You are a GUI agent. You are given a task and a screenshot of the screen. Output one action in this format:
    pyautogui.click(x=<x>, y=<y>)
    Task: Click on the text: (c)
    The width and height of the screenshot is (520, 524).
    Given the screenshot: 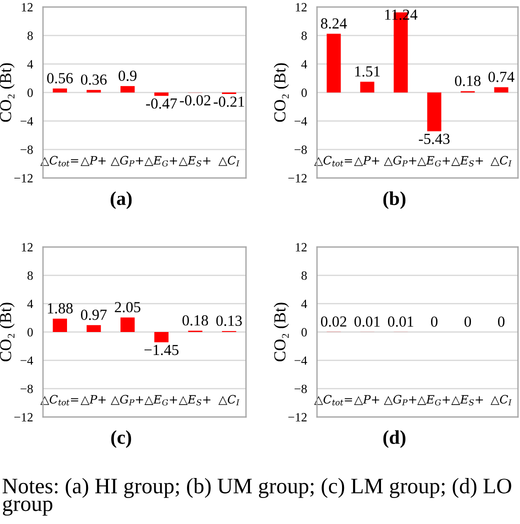 What is the action you would take?
    pyautogui.click(x=121, y=439)
    